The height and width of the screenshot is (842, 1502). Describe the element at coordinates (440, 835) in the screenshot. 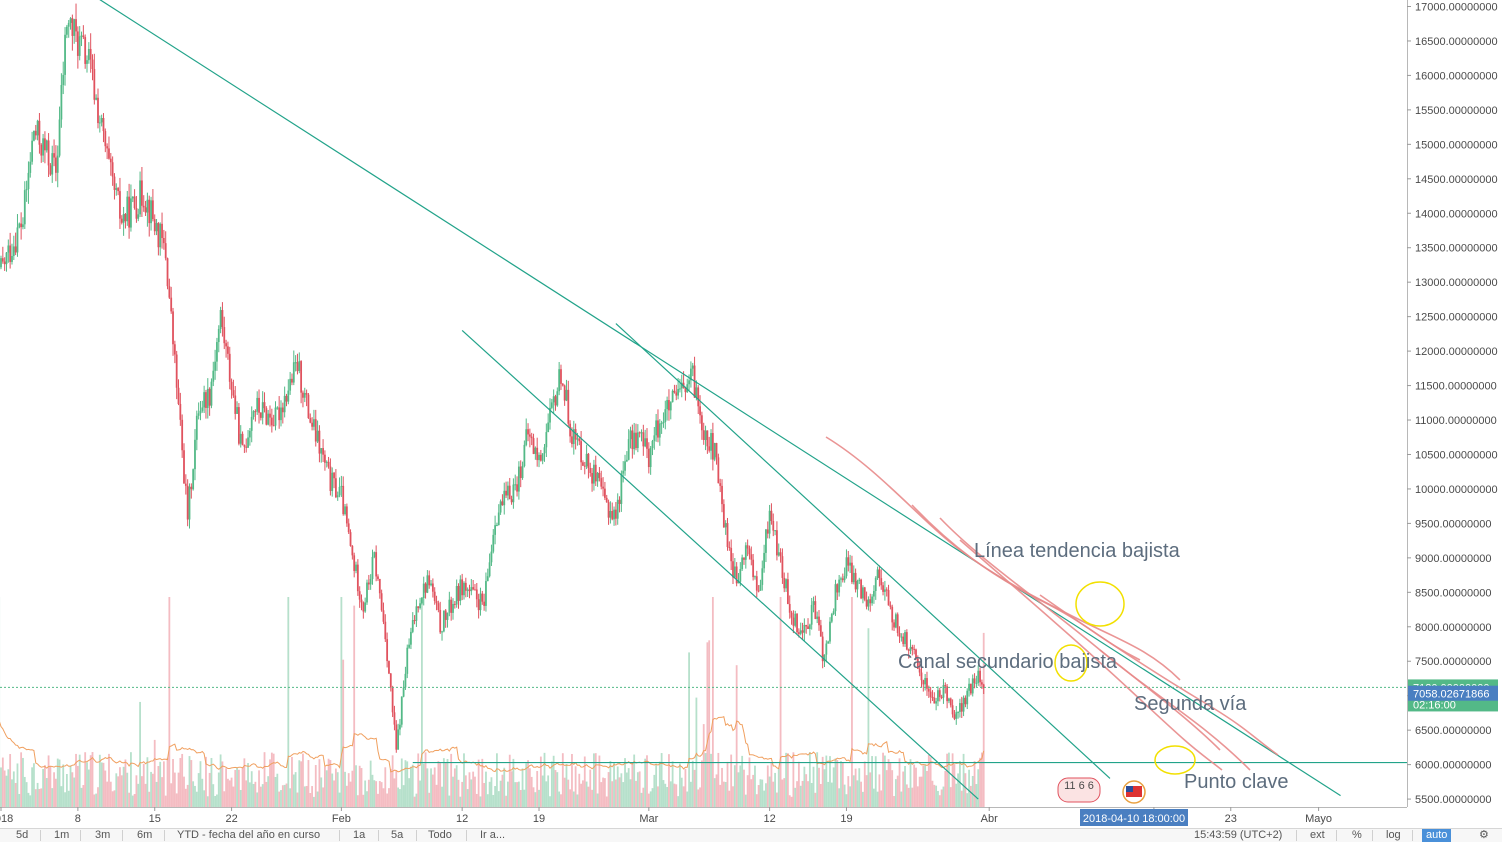

I see `range-all-button: Todo` at that location.